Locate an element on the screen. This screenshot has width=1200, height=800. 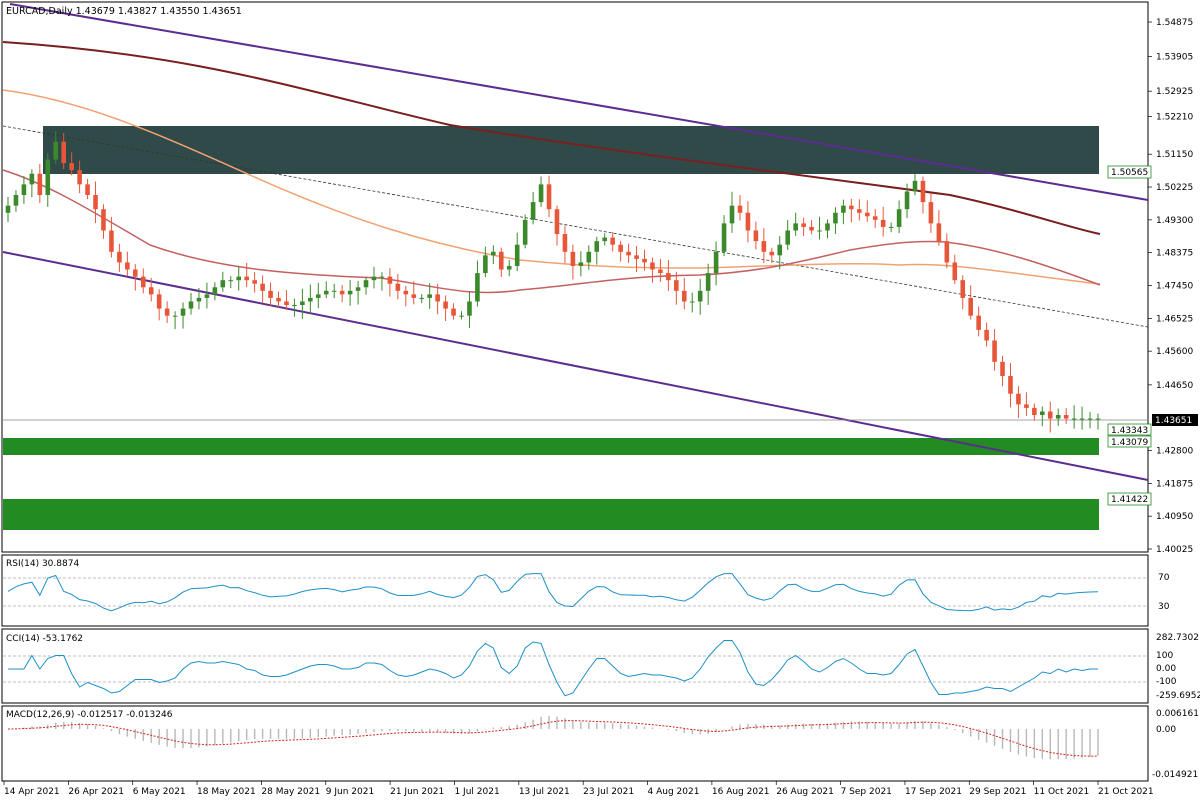
rsi-level-70: 70 is located at coordinates (1164, 578).